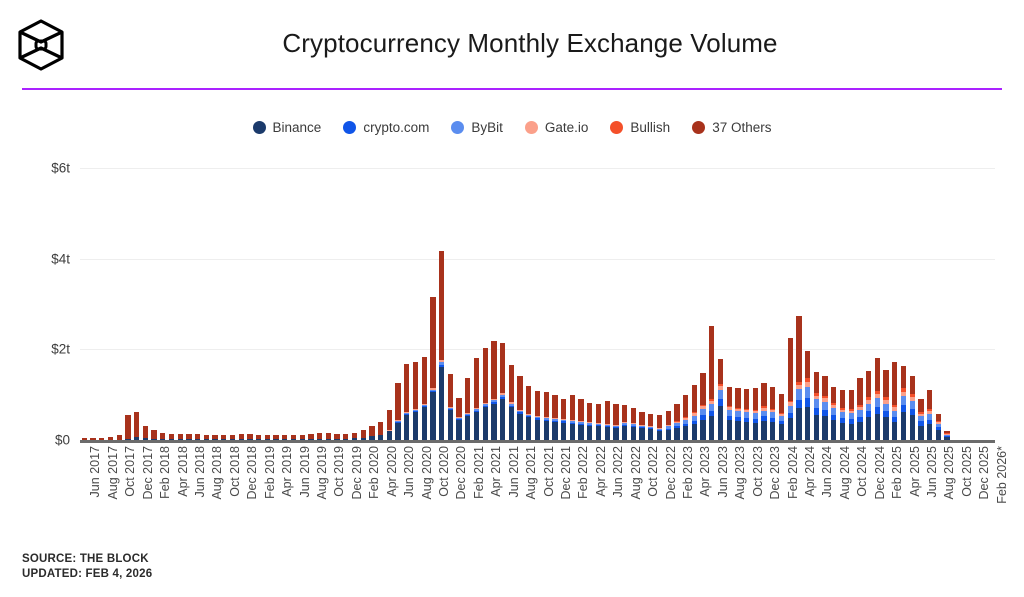  What do you see at coordinates (556, 127) in the screenshot?
I see `legend-item: Gate.io` at bounding box center [556, 127].